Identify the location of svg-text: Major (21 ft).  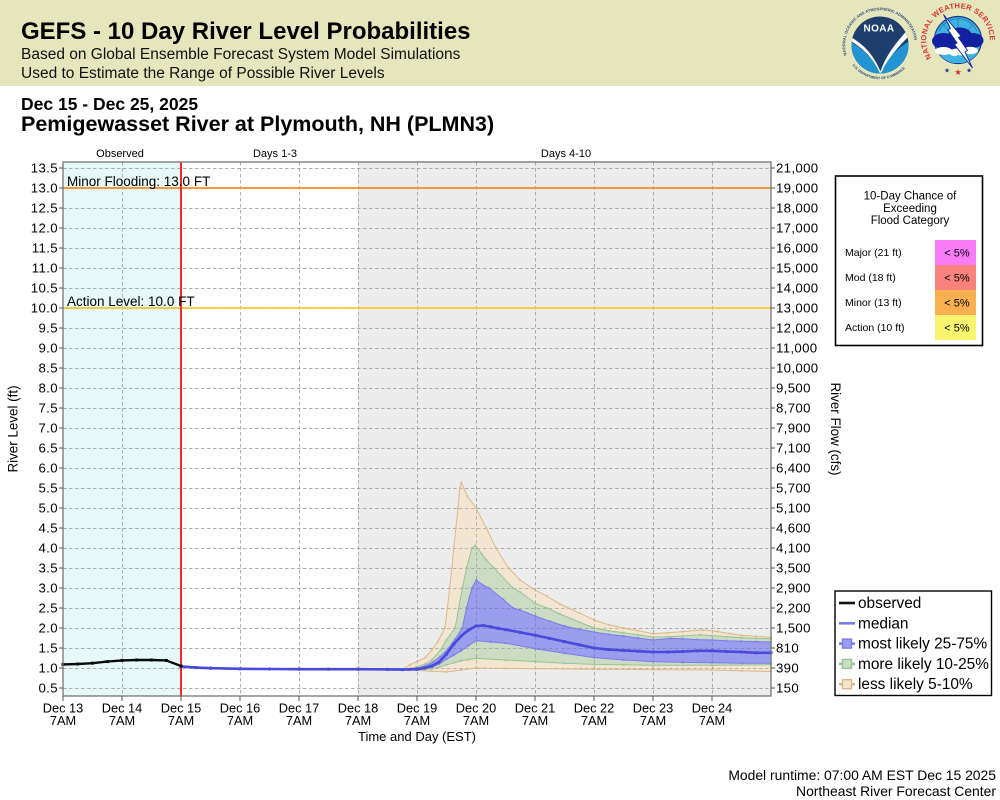
(873, 253).